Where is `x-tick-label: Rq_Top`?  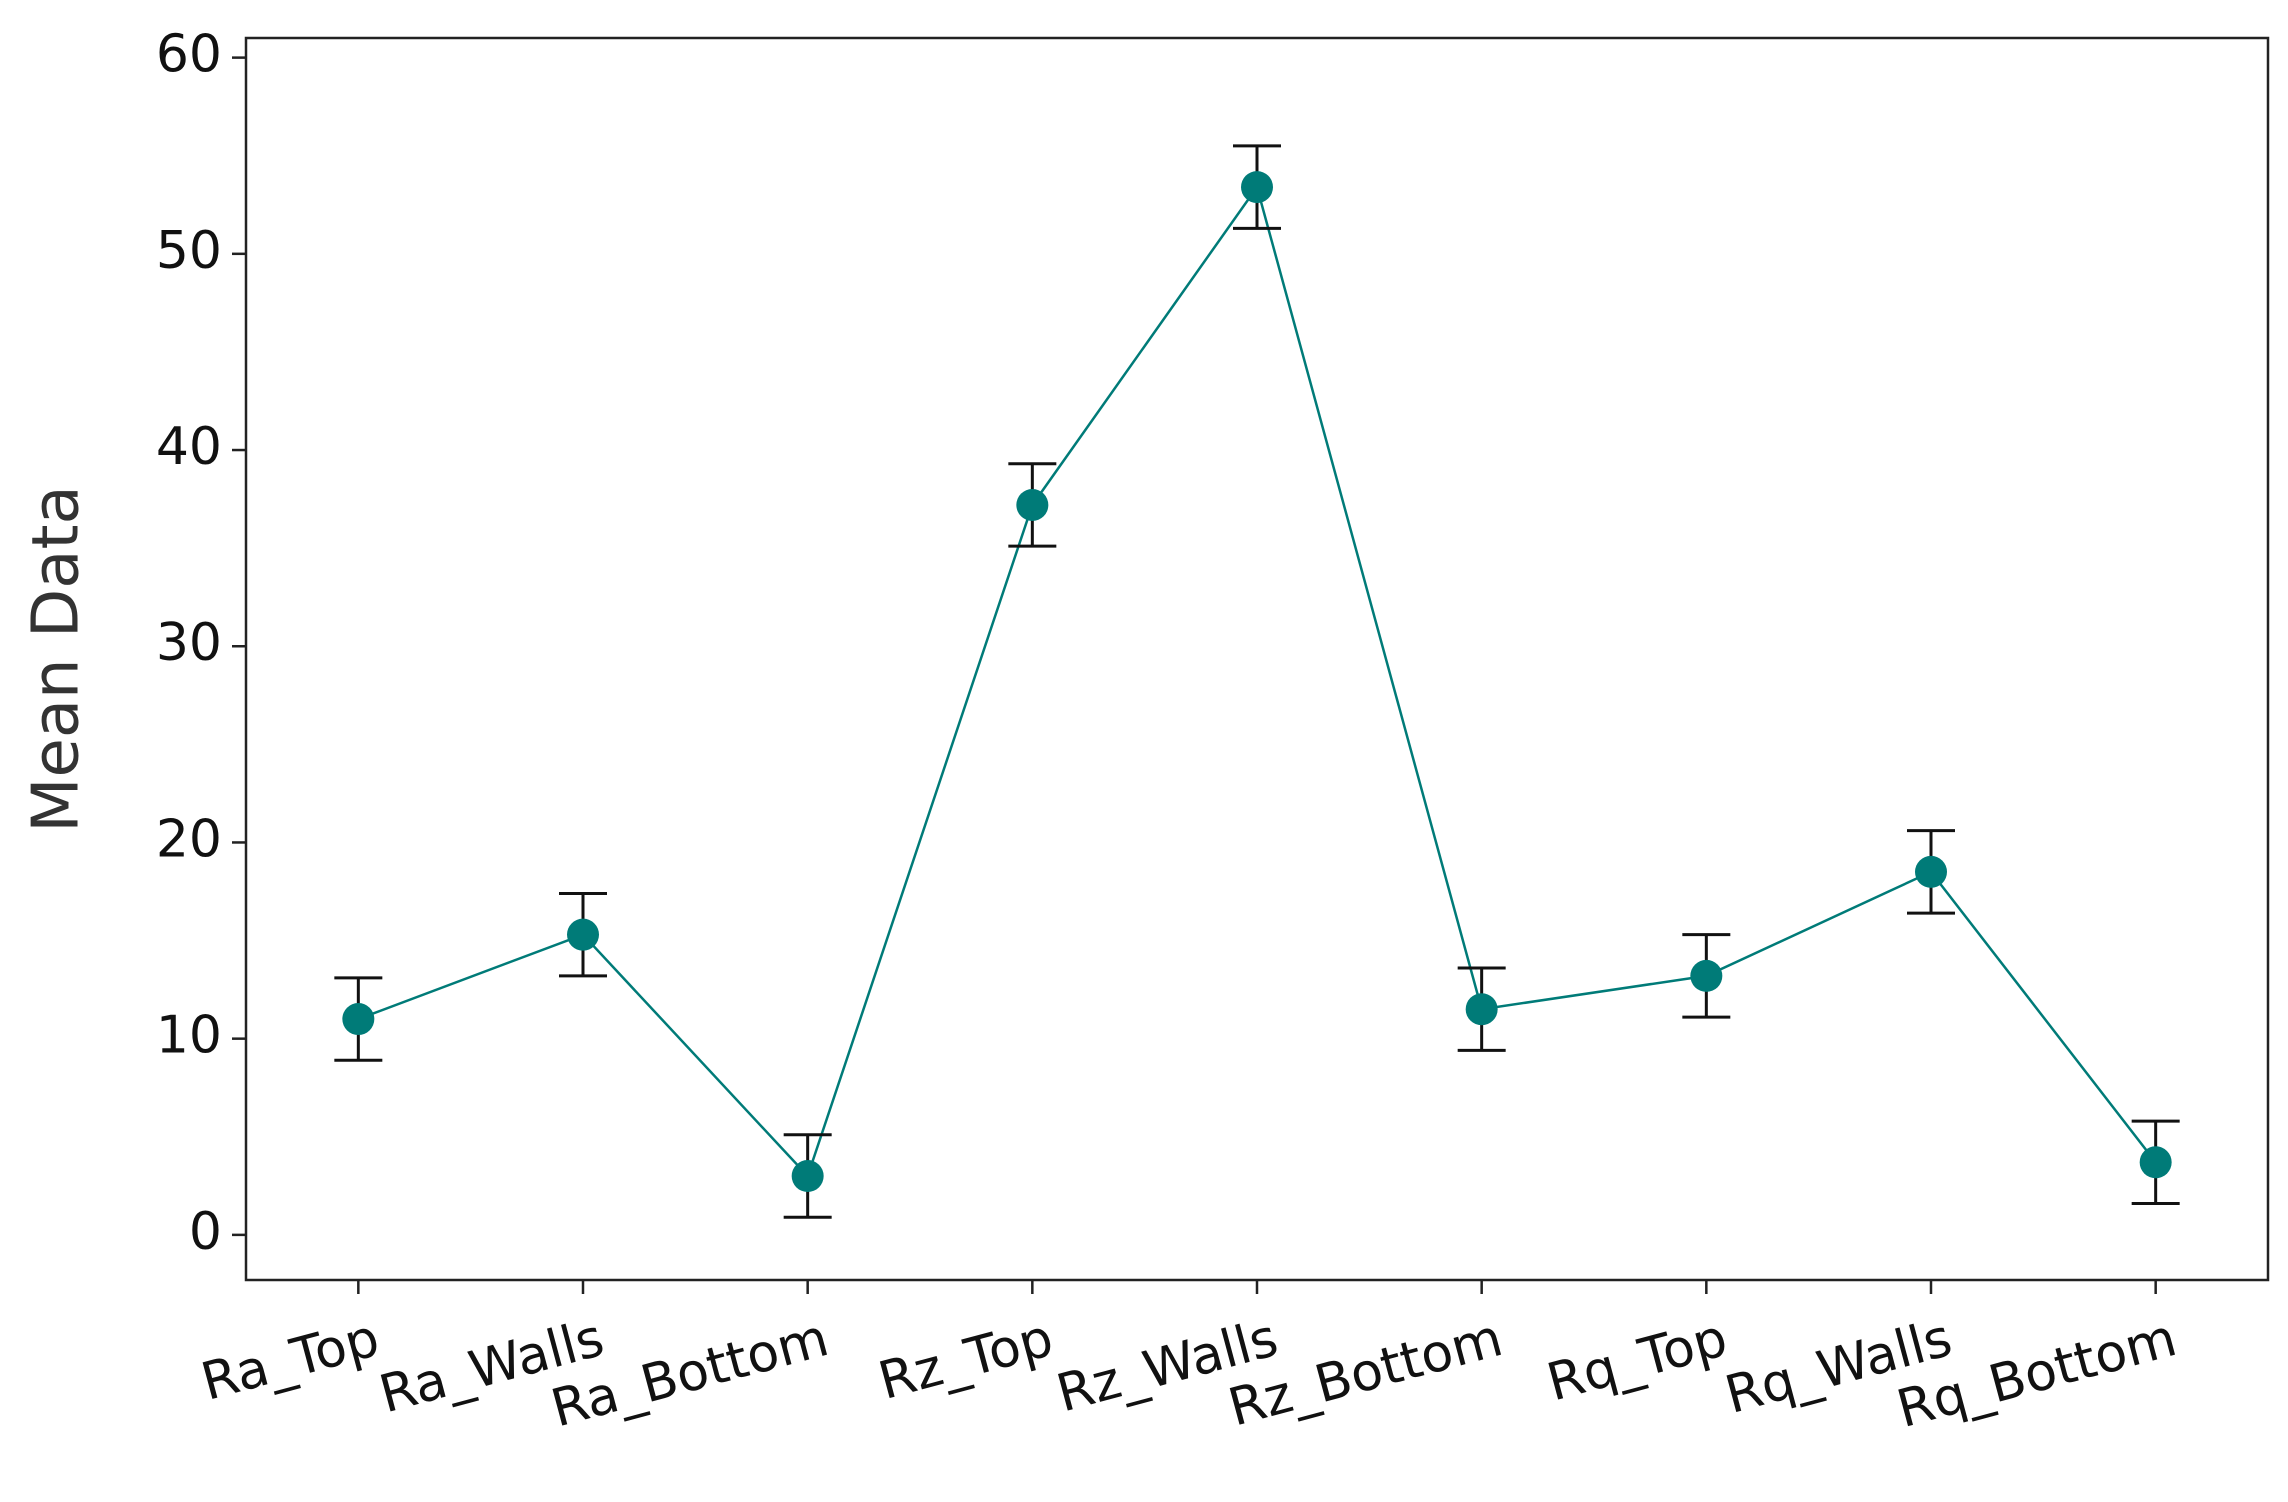 x-tick-label: Rq_Top is located at coordinates (1637, 1360).